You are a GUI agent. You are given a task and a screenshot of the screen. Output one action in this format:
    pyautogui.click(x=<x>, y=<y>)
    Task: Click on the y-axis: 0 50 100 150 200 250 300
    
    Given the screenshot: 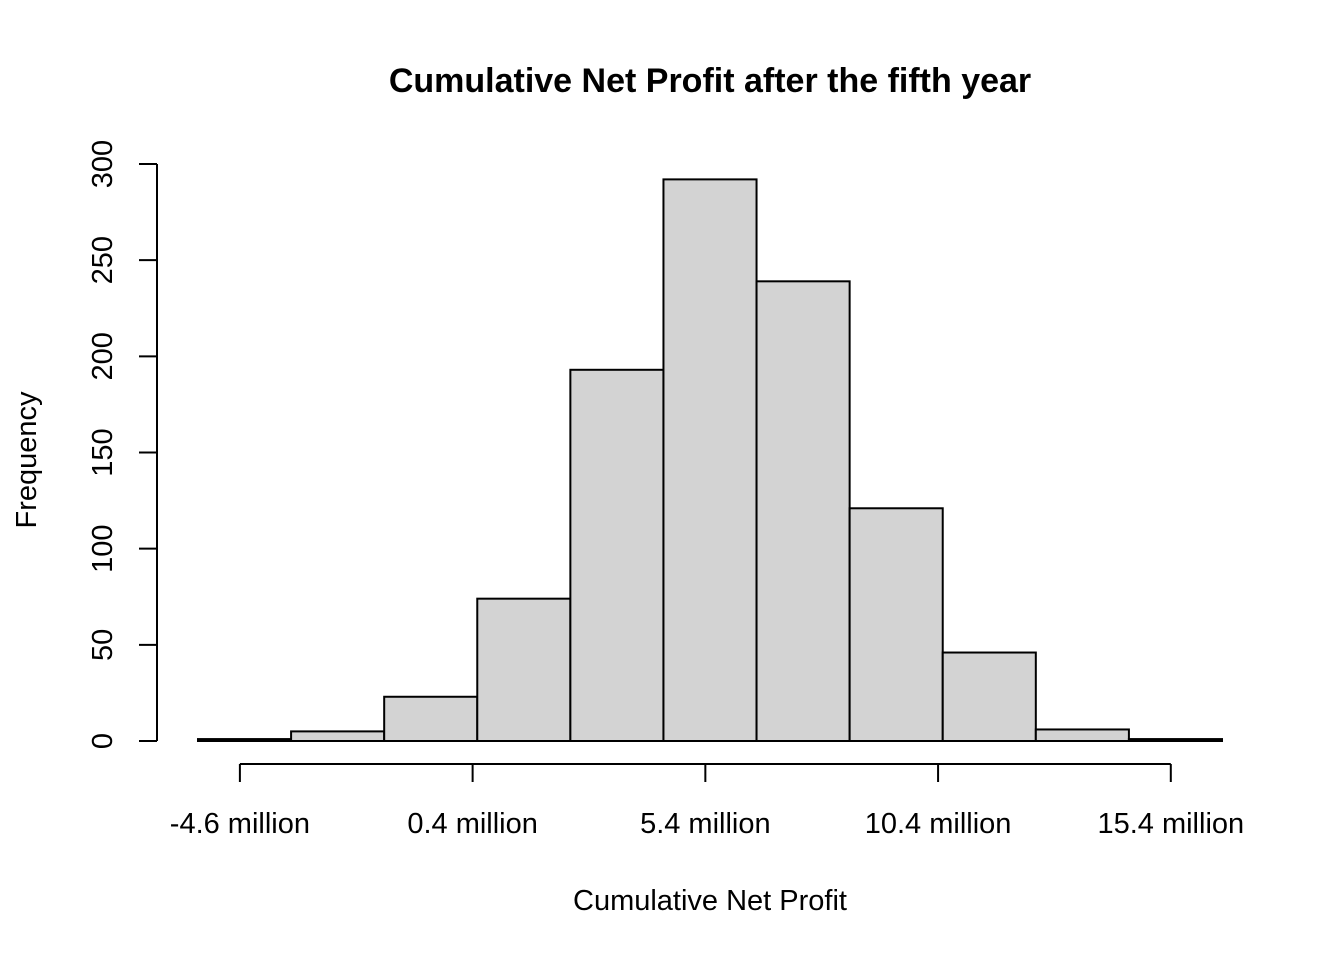 What is the action you would take?
    pyautogui.click(x=122, y=444)
    